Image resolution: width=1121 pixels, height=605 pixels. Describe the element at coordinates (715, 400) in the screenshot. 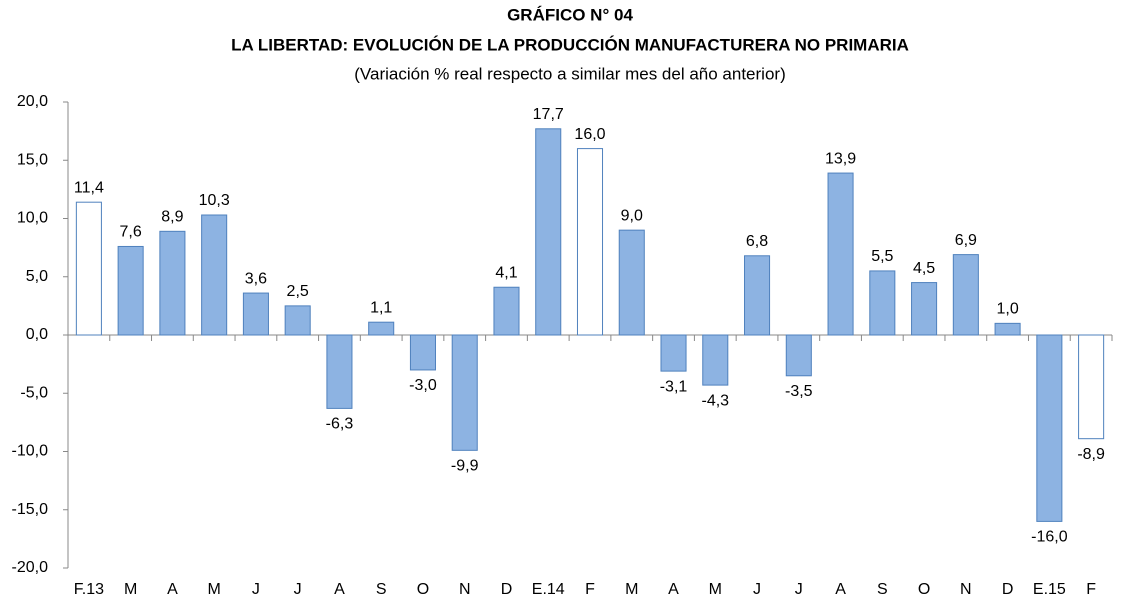

I see `value-label: -4,3` at that location.